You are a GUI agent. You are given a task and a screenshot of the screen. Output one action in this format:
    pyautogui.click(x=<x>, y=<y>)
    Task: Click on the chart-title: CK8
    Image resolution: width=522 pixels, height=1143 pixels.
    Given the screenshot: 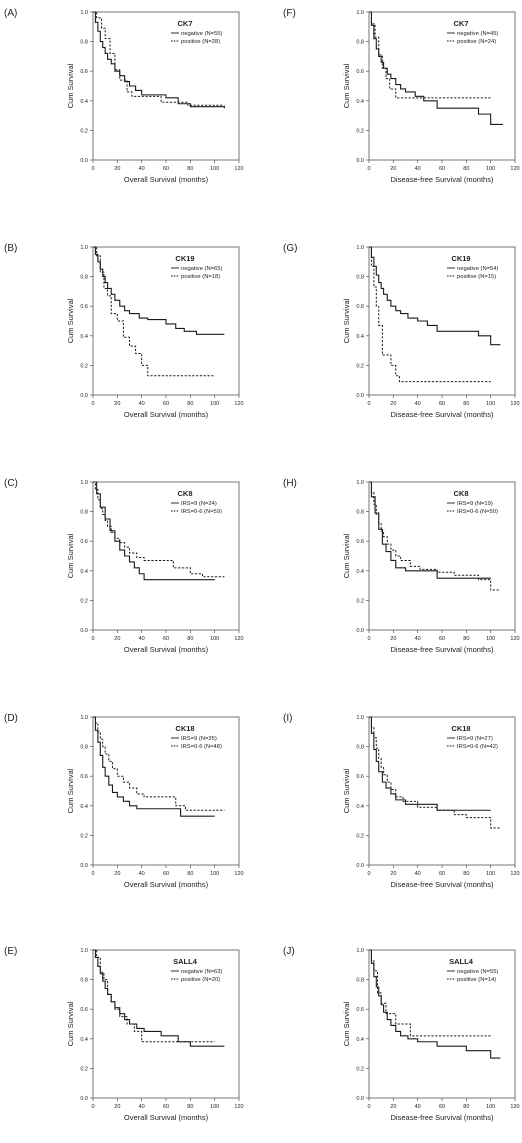 What is the action you would take?
    pyautogui.click(x=460, y=493)
    